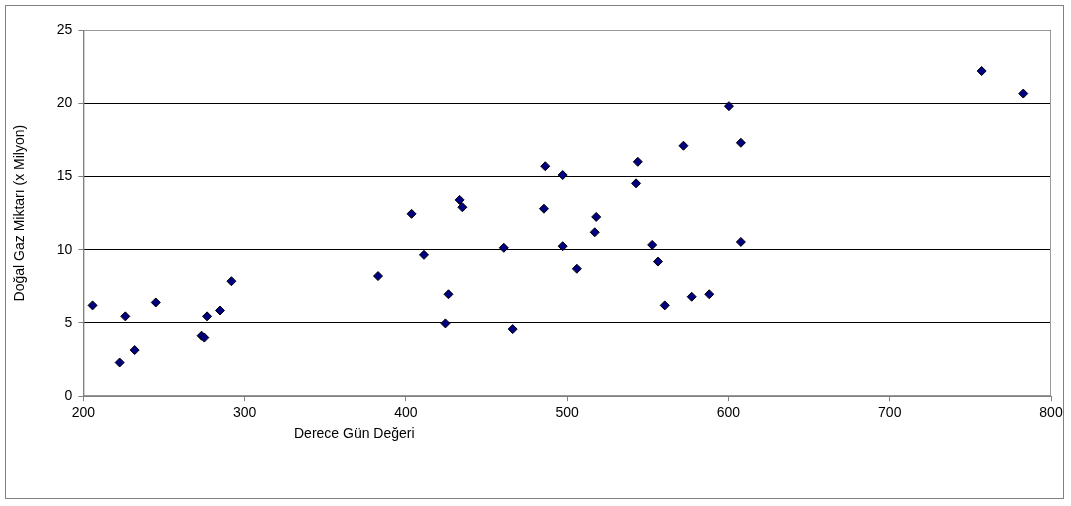  Describe the element at coordinates (19, 213) in the screenshot. I see `y-axis-title: Doğal Gaz Miktarı (x Milyon)` at that location.